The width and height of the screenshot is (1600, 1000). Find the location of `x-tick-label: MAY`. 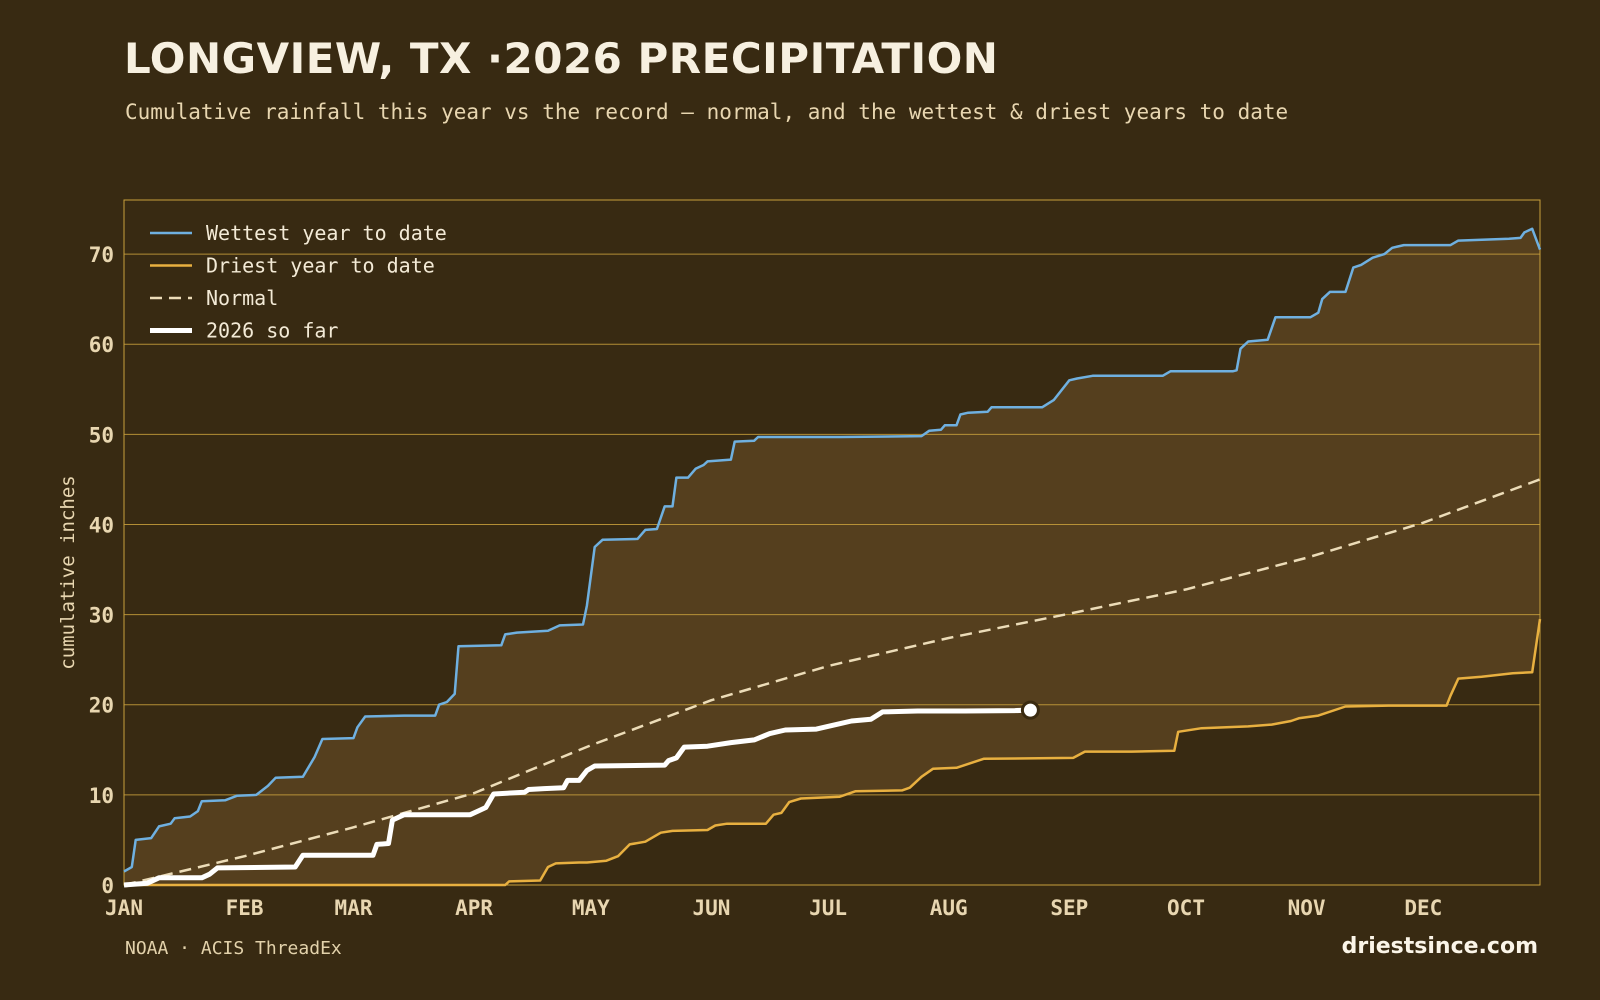

x-tick-label: MAY is located at coordinates (591, 908).